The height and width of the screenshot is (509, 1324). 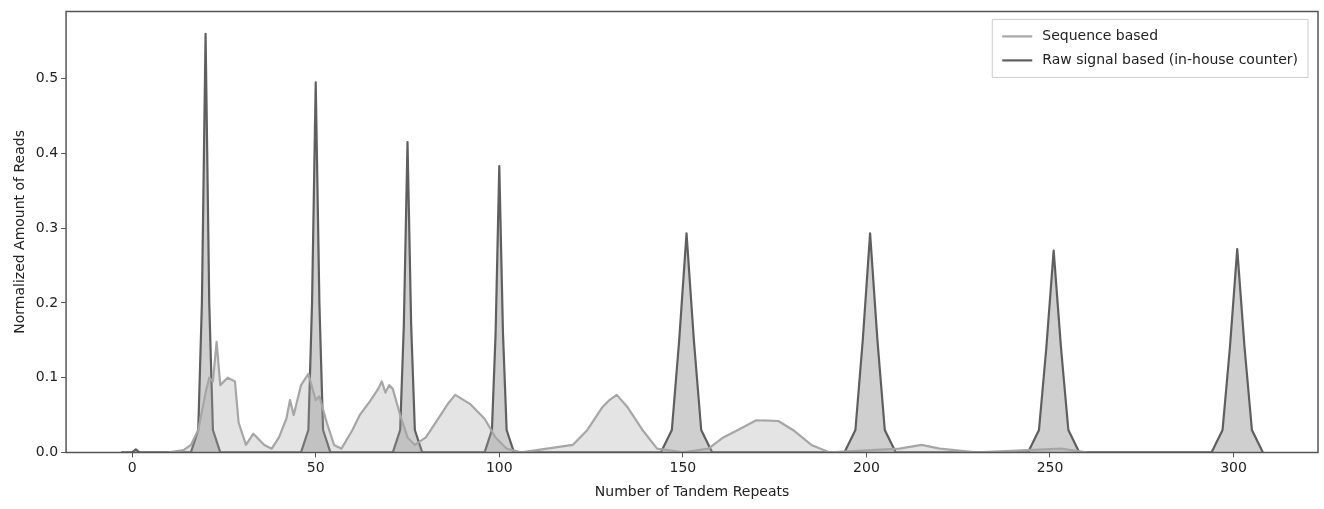 I want to click on y-tick-label: 0.2, so click(x=47, y=301).